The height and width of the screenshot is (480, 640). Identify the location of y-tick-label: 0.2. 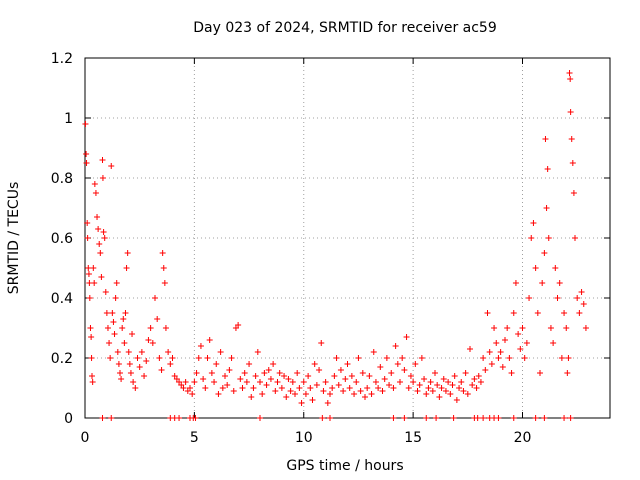
(62, 359).